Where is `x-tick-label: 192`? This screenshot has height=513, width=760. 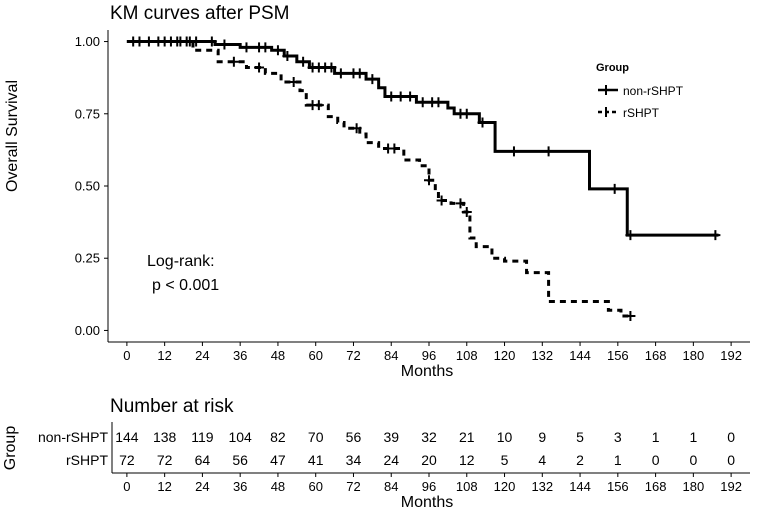
x-tick-label: 192 is located at coordinates (731, 355).